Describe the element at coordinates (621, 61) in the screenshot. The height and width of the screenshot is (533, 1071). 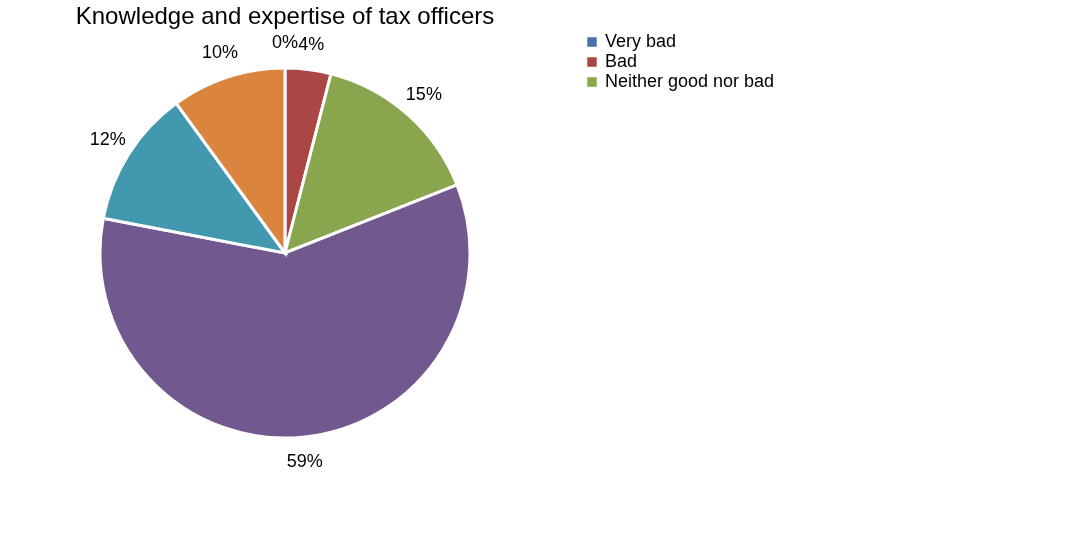
I see `legend-label: Bad` at that location.